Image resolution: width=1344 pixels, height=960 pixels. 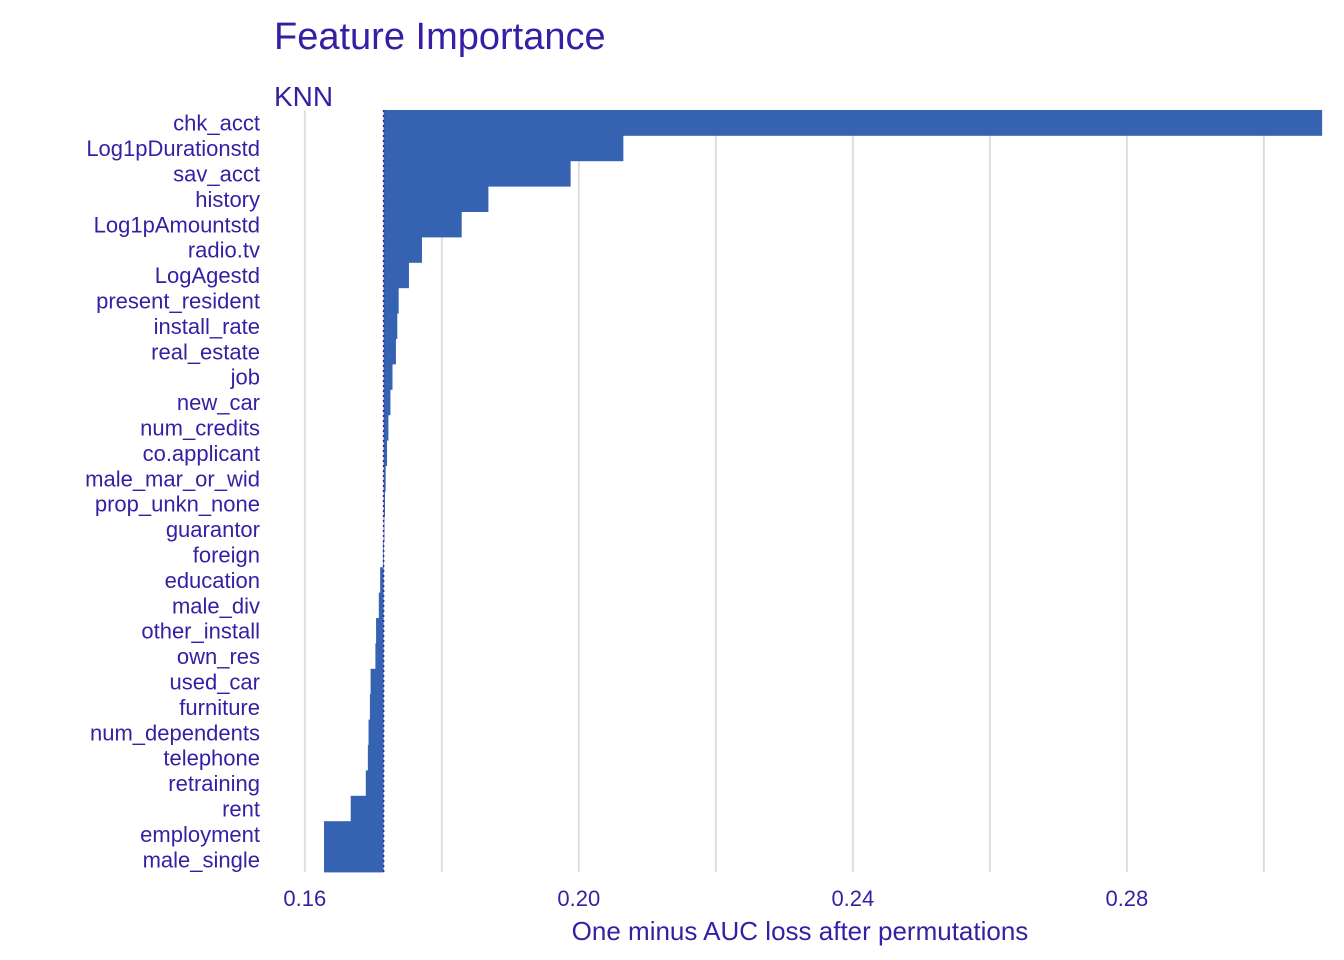 What do you see at coordinates (1126, 898) in the screenshot?
I see `x-tick-label-3: 0.28` at bounding box center [1126, 898].